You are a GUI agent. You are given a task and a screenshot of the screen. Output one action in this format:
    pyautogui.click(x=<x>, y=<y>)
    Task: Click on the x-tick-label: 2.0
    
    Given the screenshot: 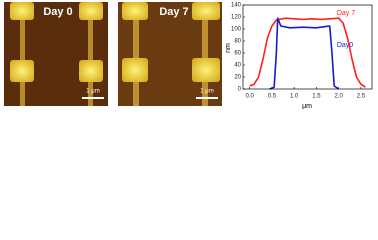 What is the action you would take?
    pyautogui.click(x=338, y=97)
    